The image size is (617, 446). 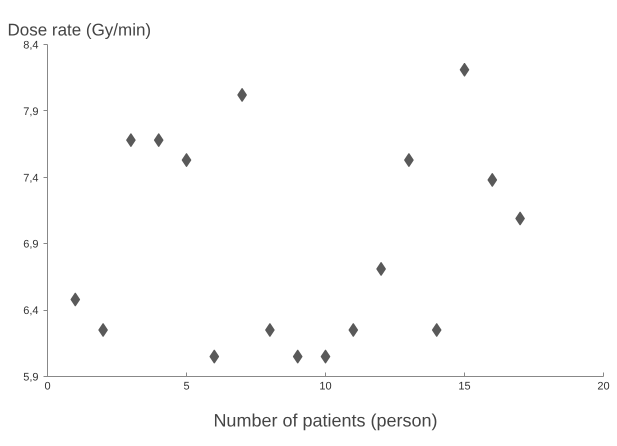 What do you see at coordinates (47, 386) in the screenshot?
I see `x-tick-label: 0` at bounding box center [47, 386].